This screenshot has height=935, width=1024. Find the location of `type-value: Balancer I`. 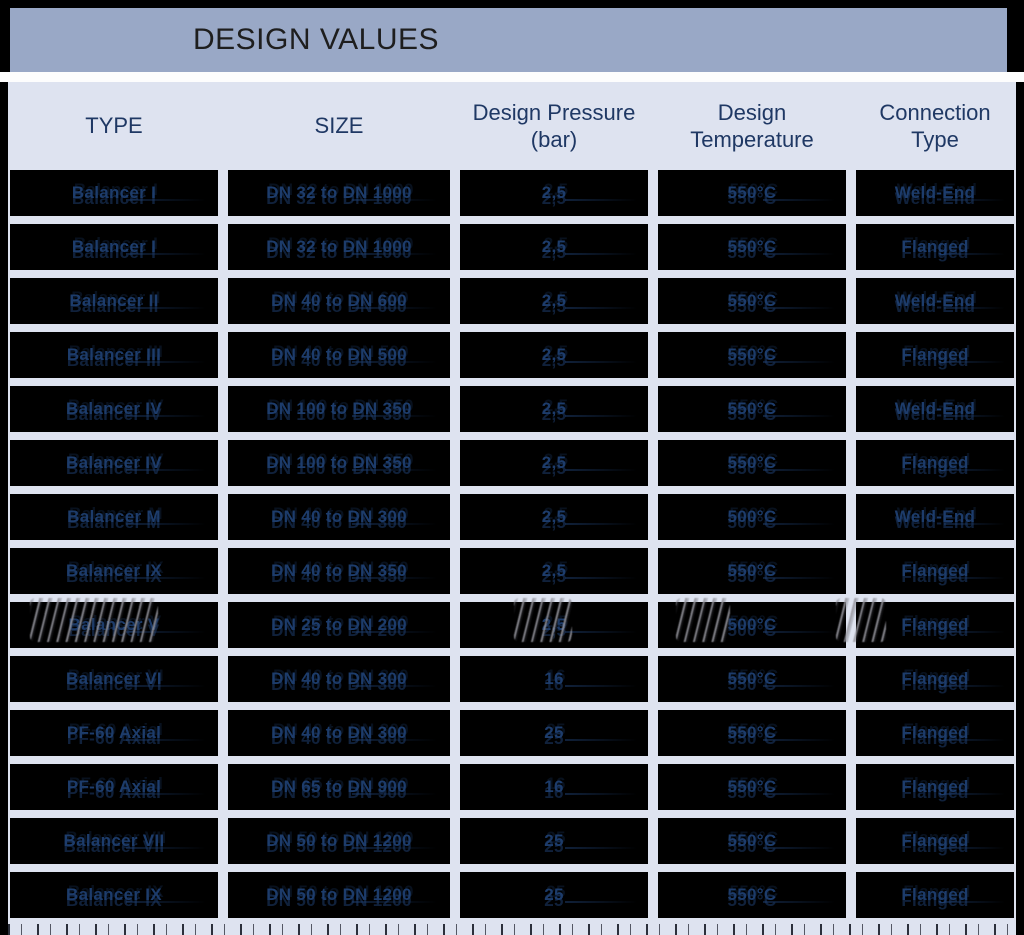

type-value: Balancer I is located at coordinates (114, 246).